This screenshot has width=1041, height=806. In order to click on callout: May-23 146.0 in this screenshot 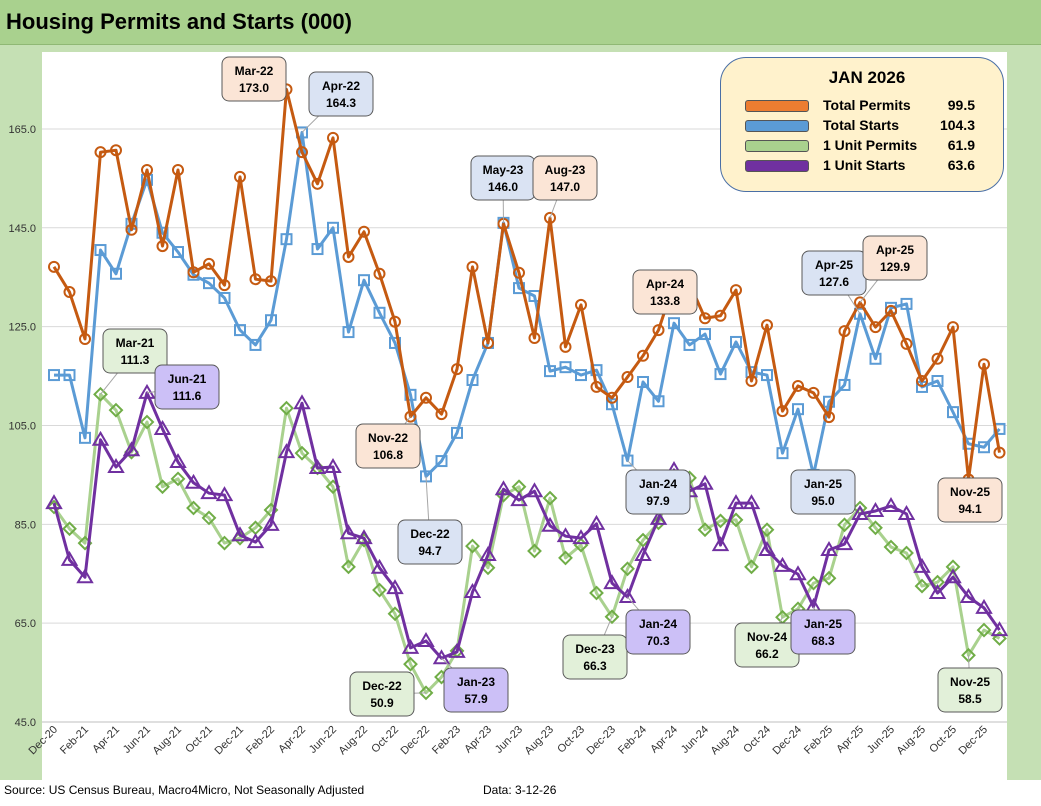, I will do `click(503, 189)`.